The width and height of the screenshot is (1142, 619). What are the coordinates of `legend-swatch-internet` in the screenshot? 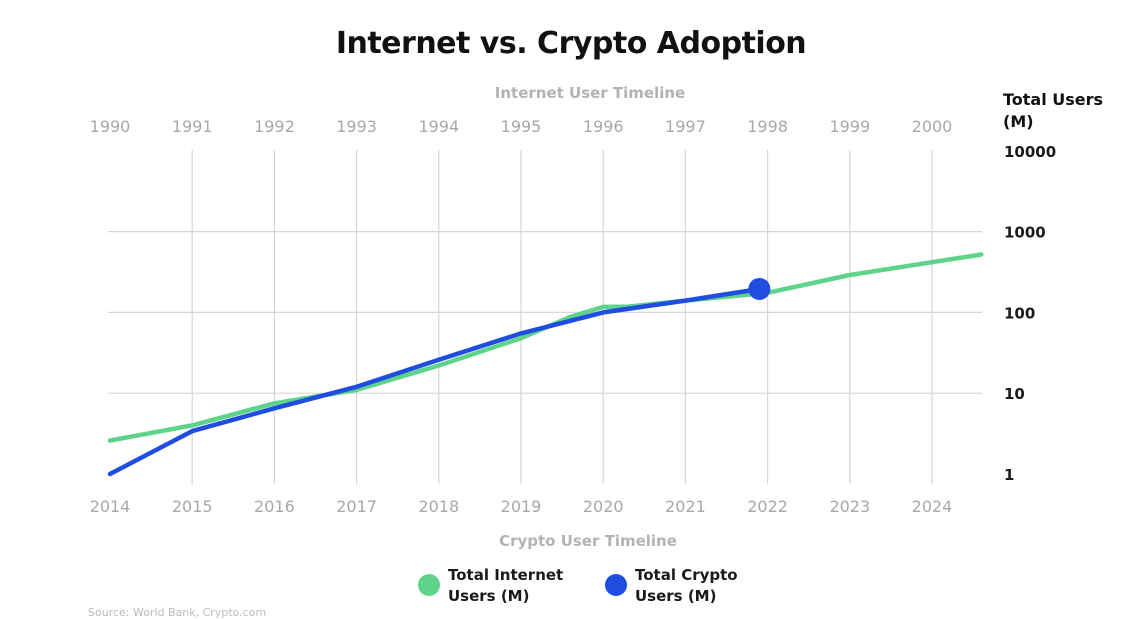 It's located at (429, 585).